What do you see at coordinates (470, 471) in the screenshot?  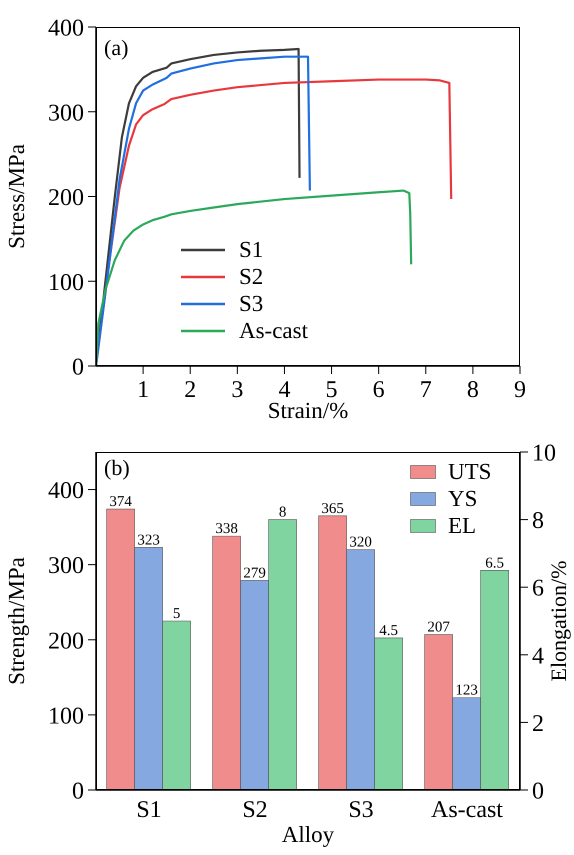 I see `legend-label: UTS` at bounding box center [470, 471].